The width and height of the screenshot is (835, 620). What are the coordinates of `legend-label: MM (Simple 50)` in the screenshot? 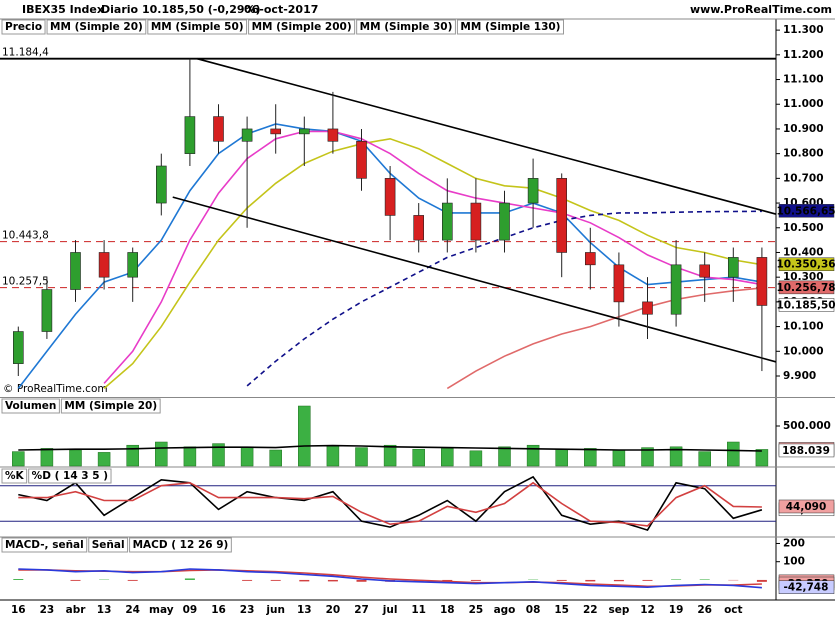 It's located at (197, 27).